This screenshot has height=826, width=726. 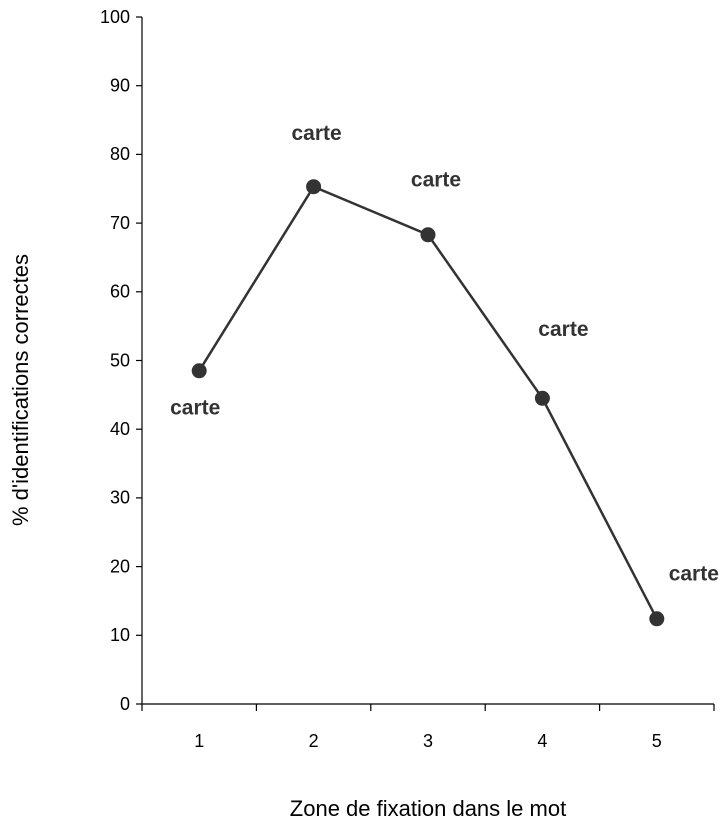 What do you see at coordinates (120, 154) in the screenshot?
I see `y-tick-label: 80` at bounding box center [120, 154].